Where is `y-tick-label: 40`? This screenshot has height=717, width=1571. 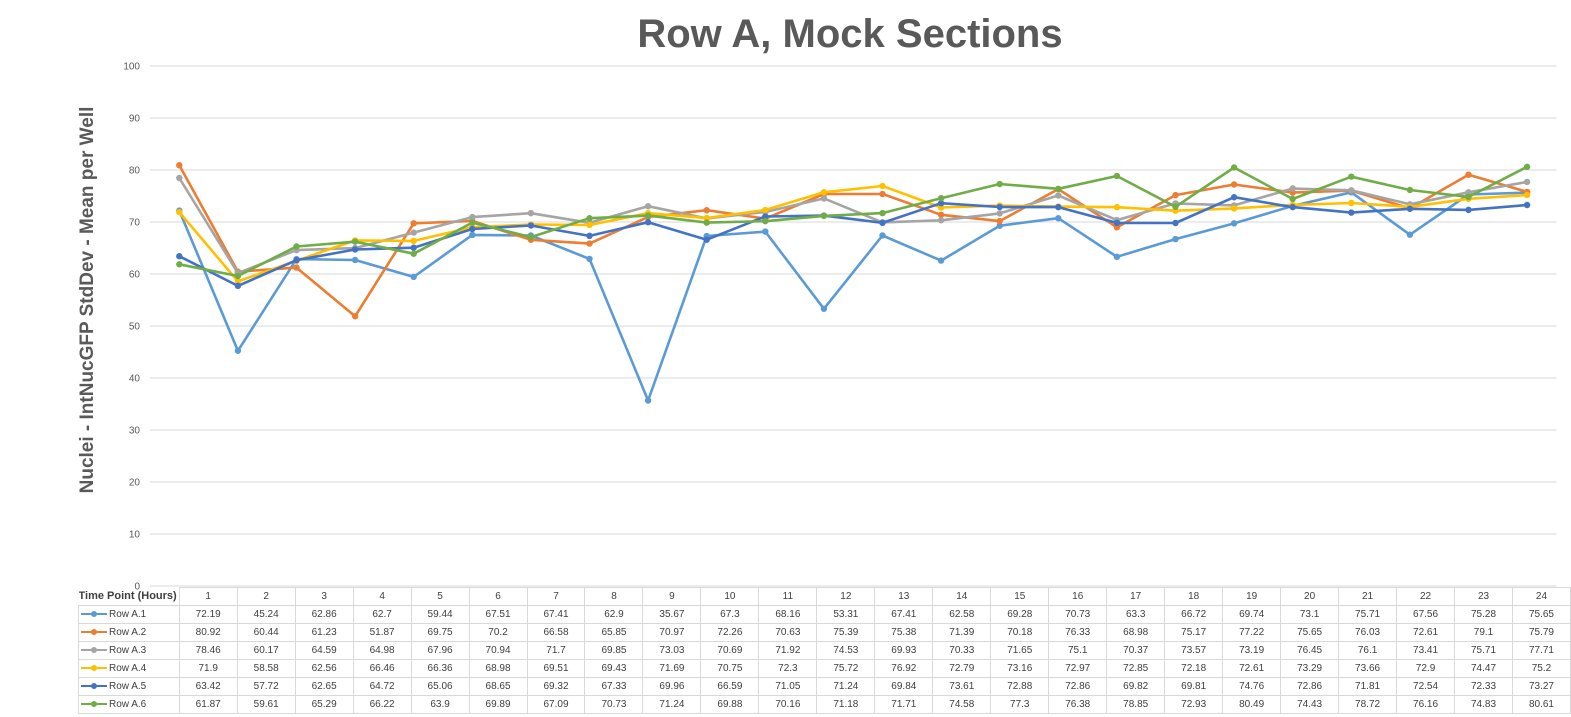
y-tick-label: 40 is located at coordinates (135, 379).